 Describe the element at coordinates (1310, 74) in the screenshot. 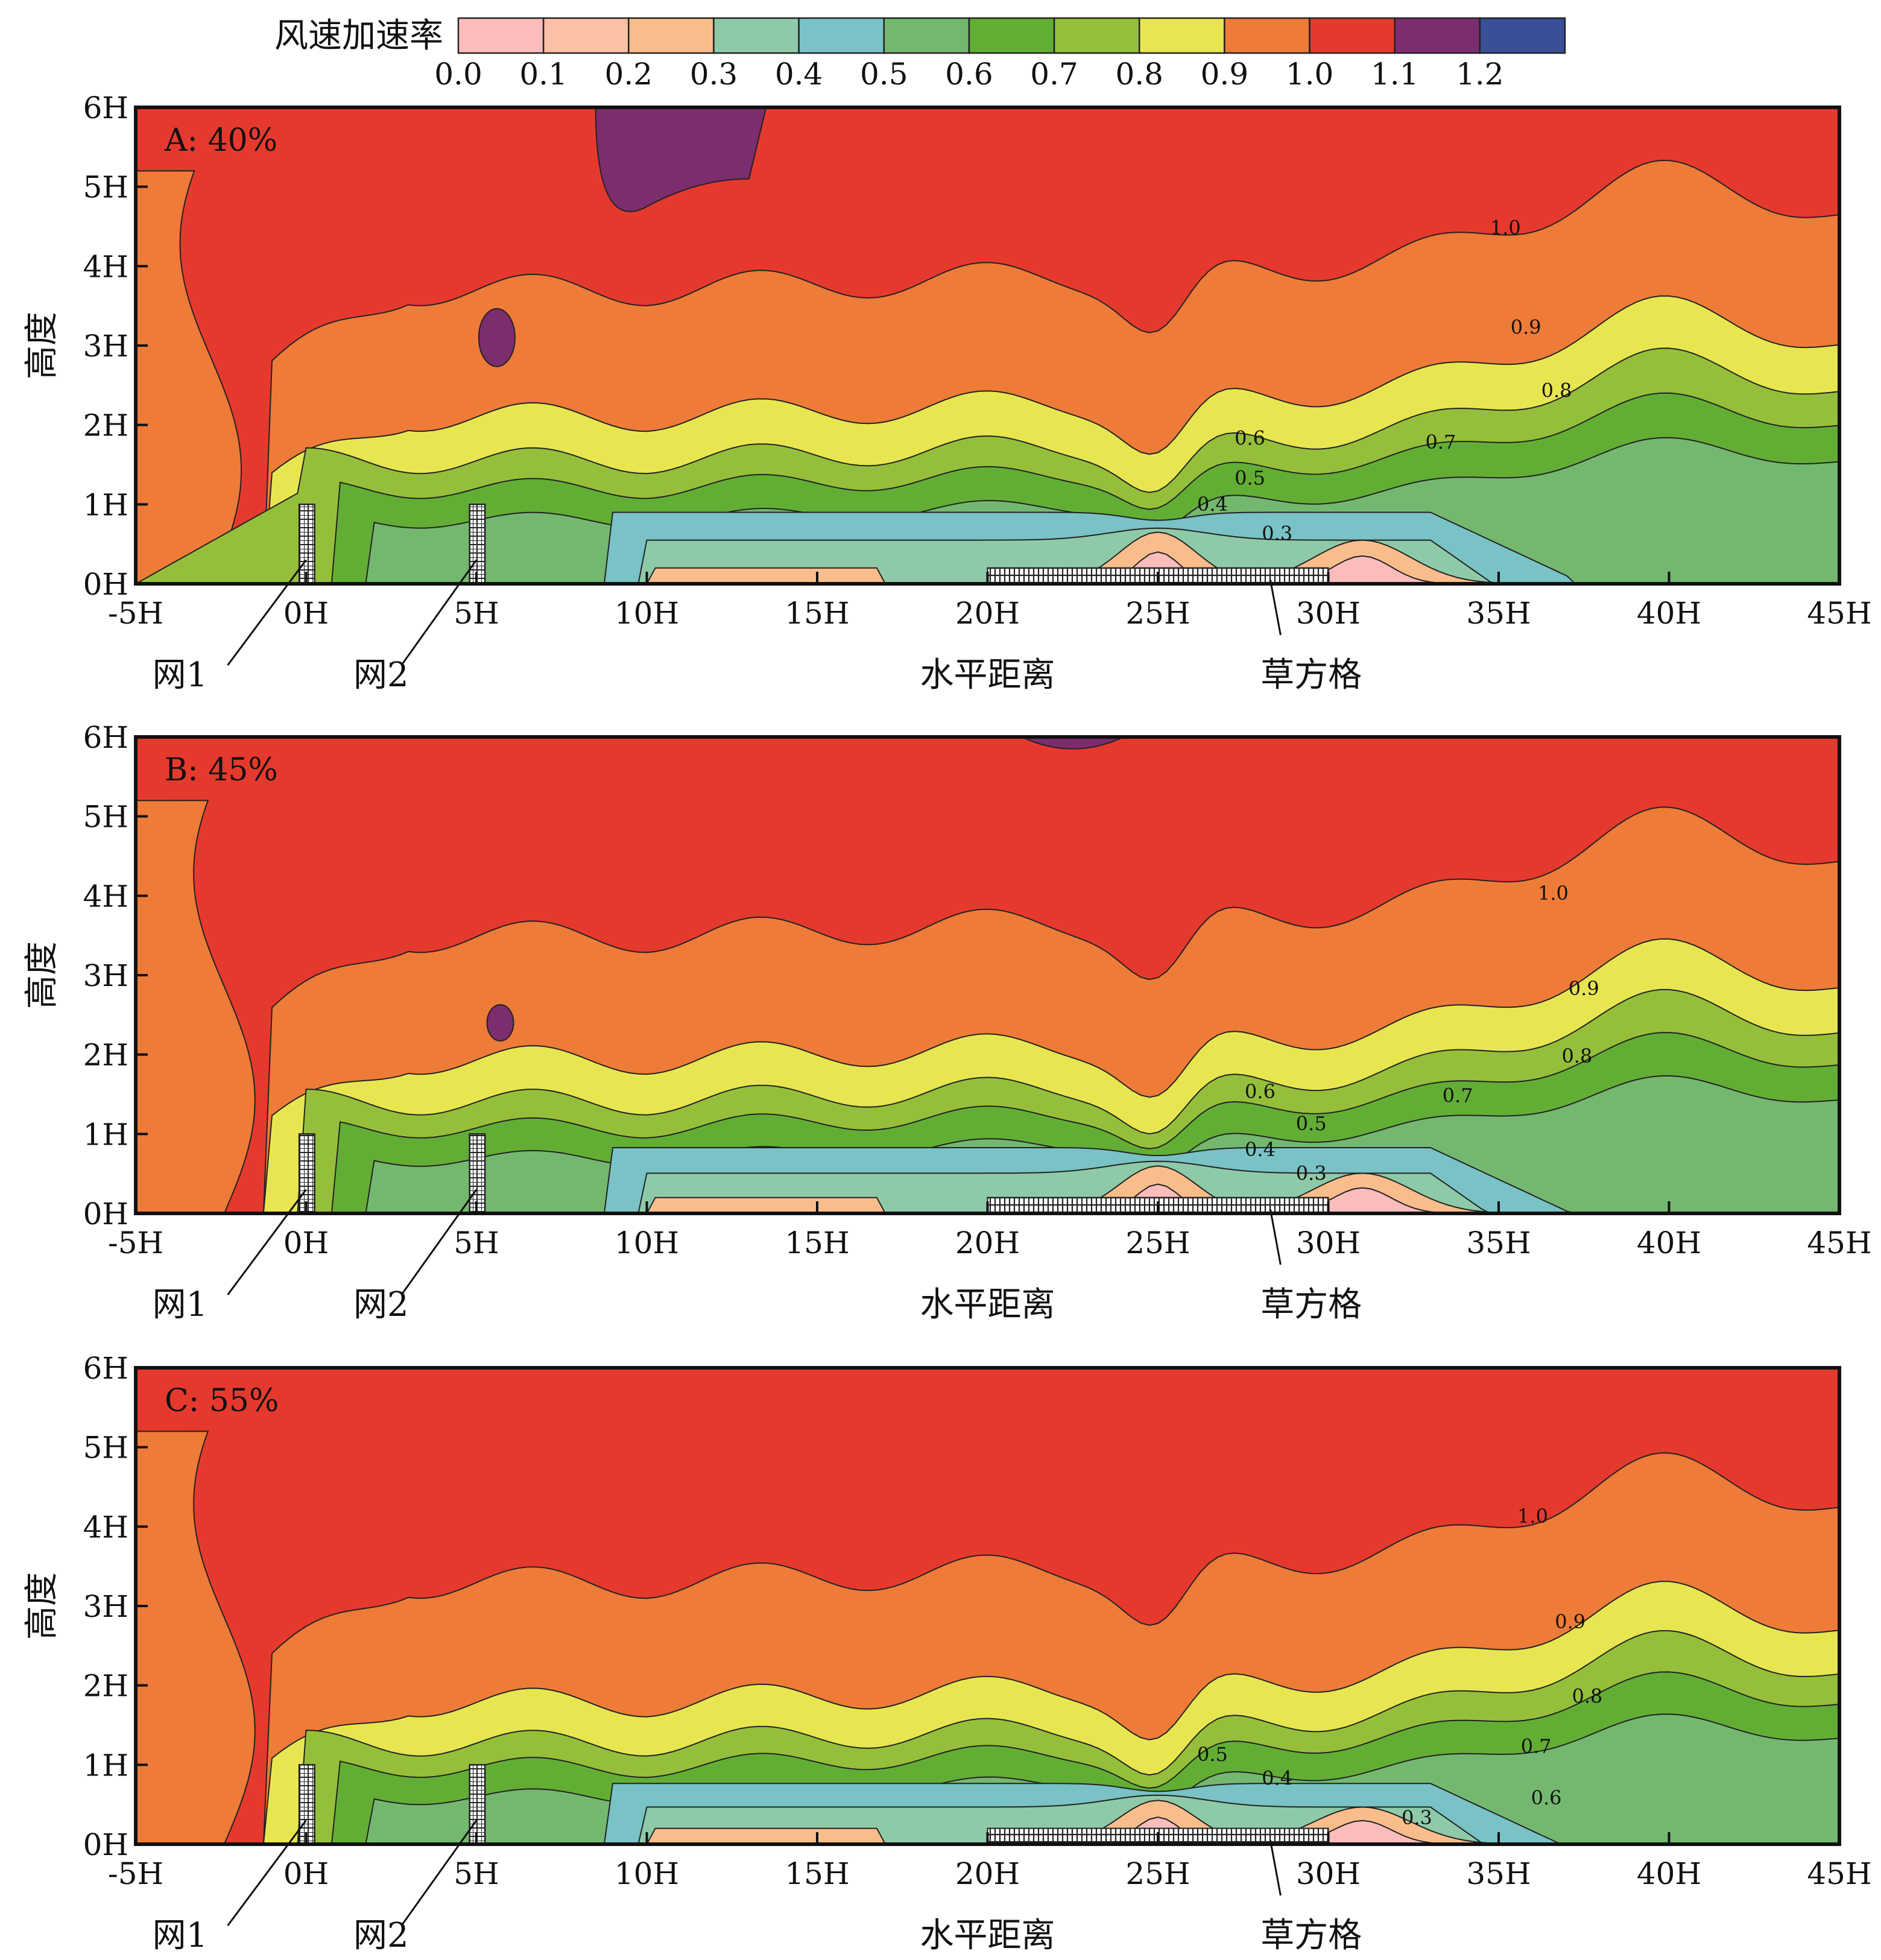

I see `colorbar-tick-label: 1.0` at that location.